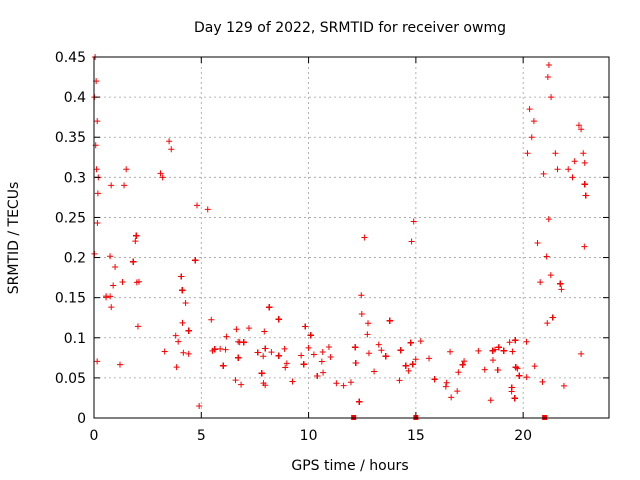  What do you see at coordinates (70, 138) in the screenshot?
I see `y-tick-label: 0.35` at bounding box center [70, 138].